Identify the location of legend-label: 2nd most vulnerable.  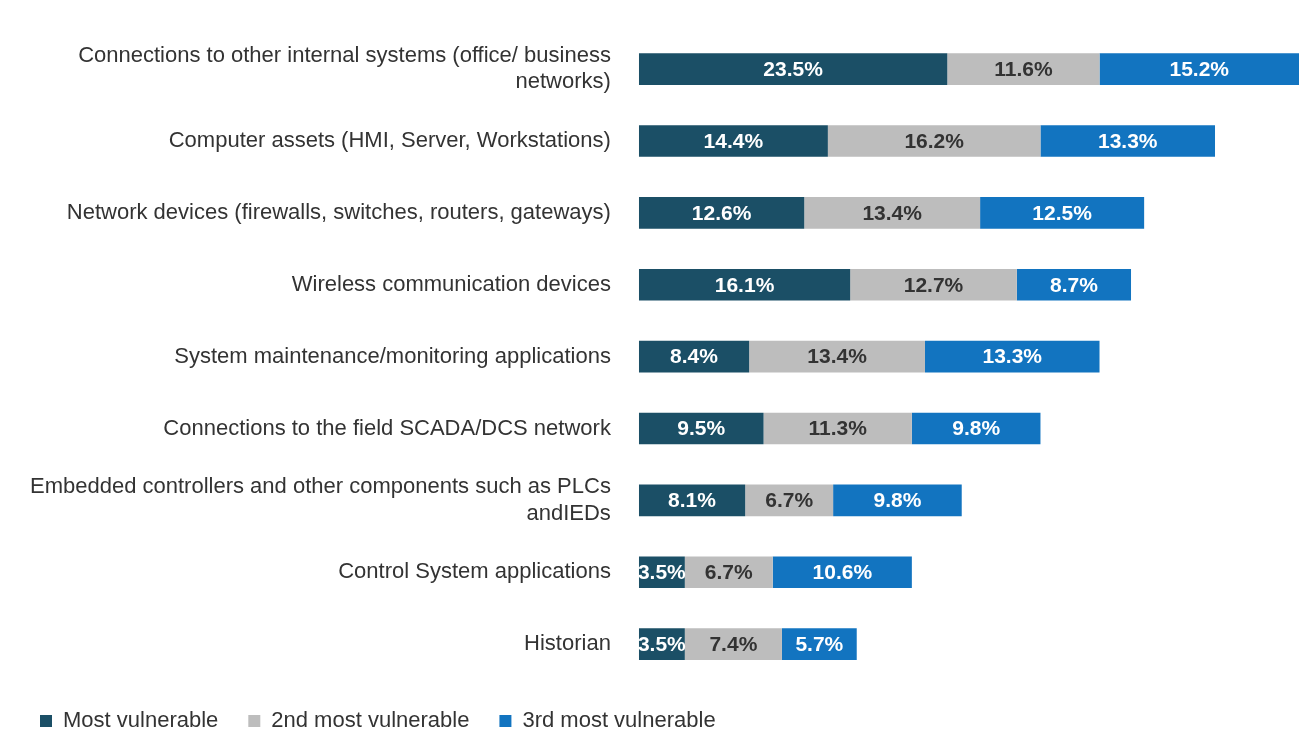
(370, 720).